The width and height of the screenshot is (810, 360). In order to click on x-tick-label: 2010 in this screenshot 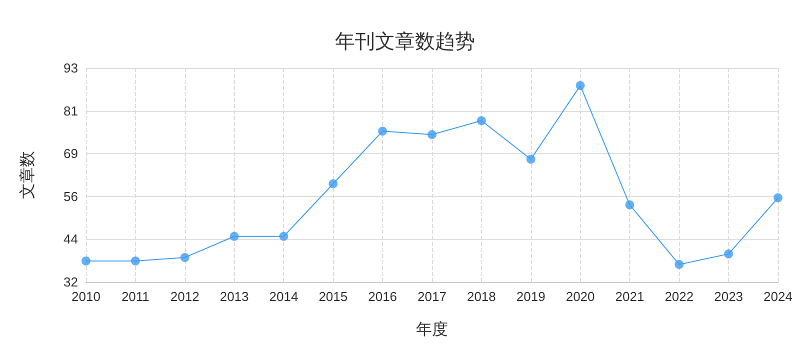, I will do `click(86, 296)`.